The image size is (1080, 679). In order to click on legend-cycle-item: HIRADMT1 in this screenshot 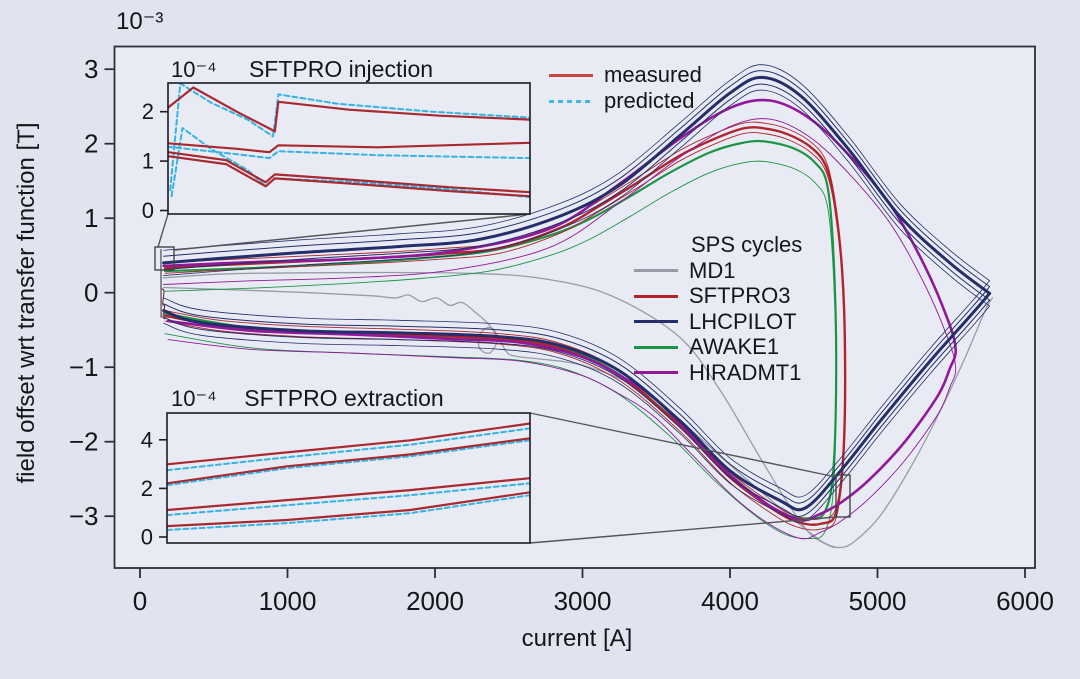, I will do `click(718, 373)`.